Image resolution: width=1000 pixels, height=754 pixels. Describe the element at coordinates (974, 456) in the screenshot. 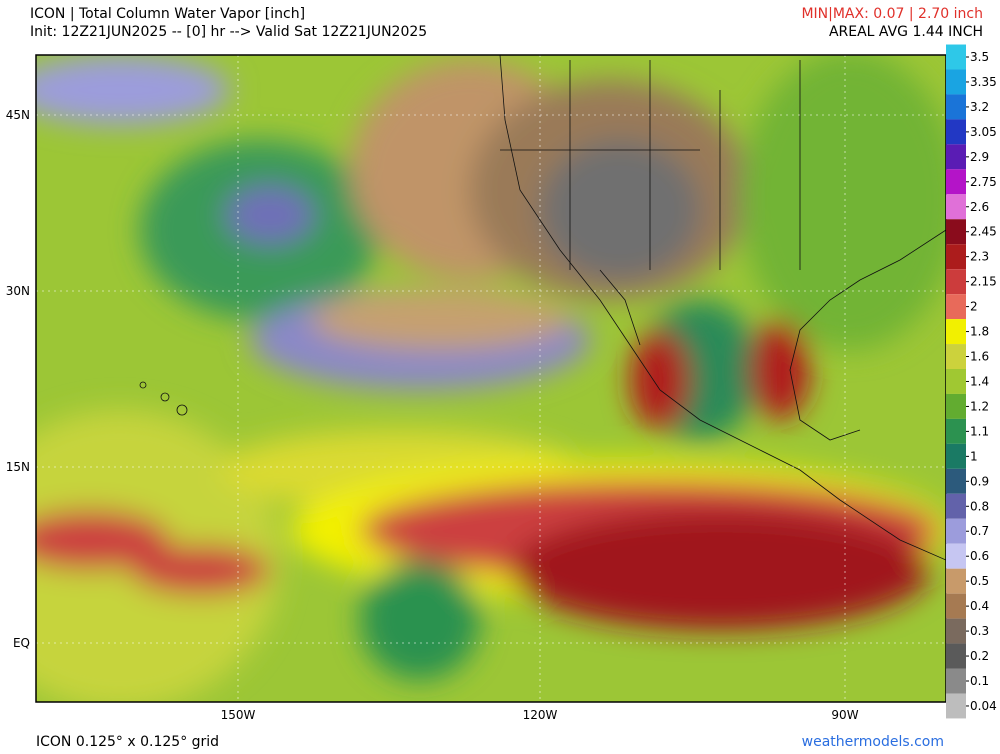

I see `colorbar-label: 1` at that location.